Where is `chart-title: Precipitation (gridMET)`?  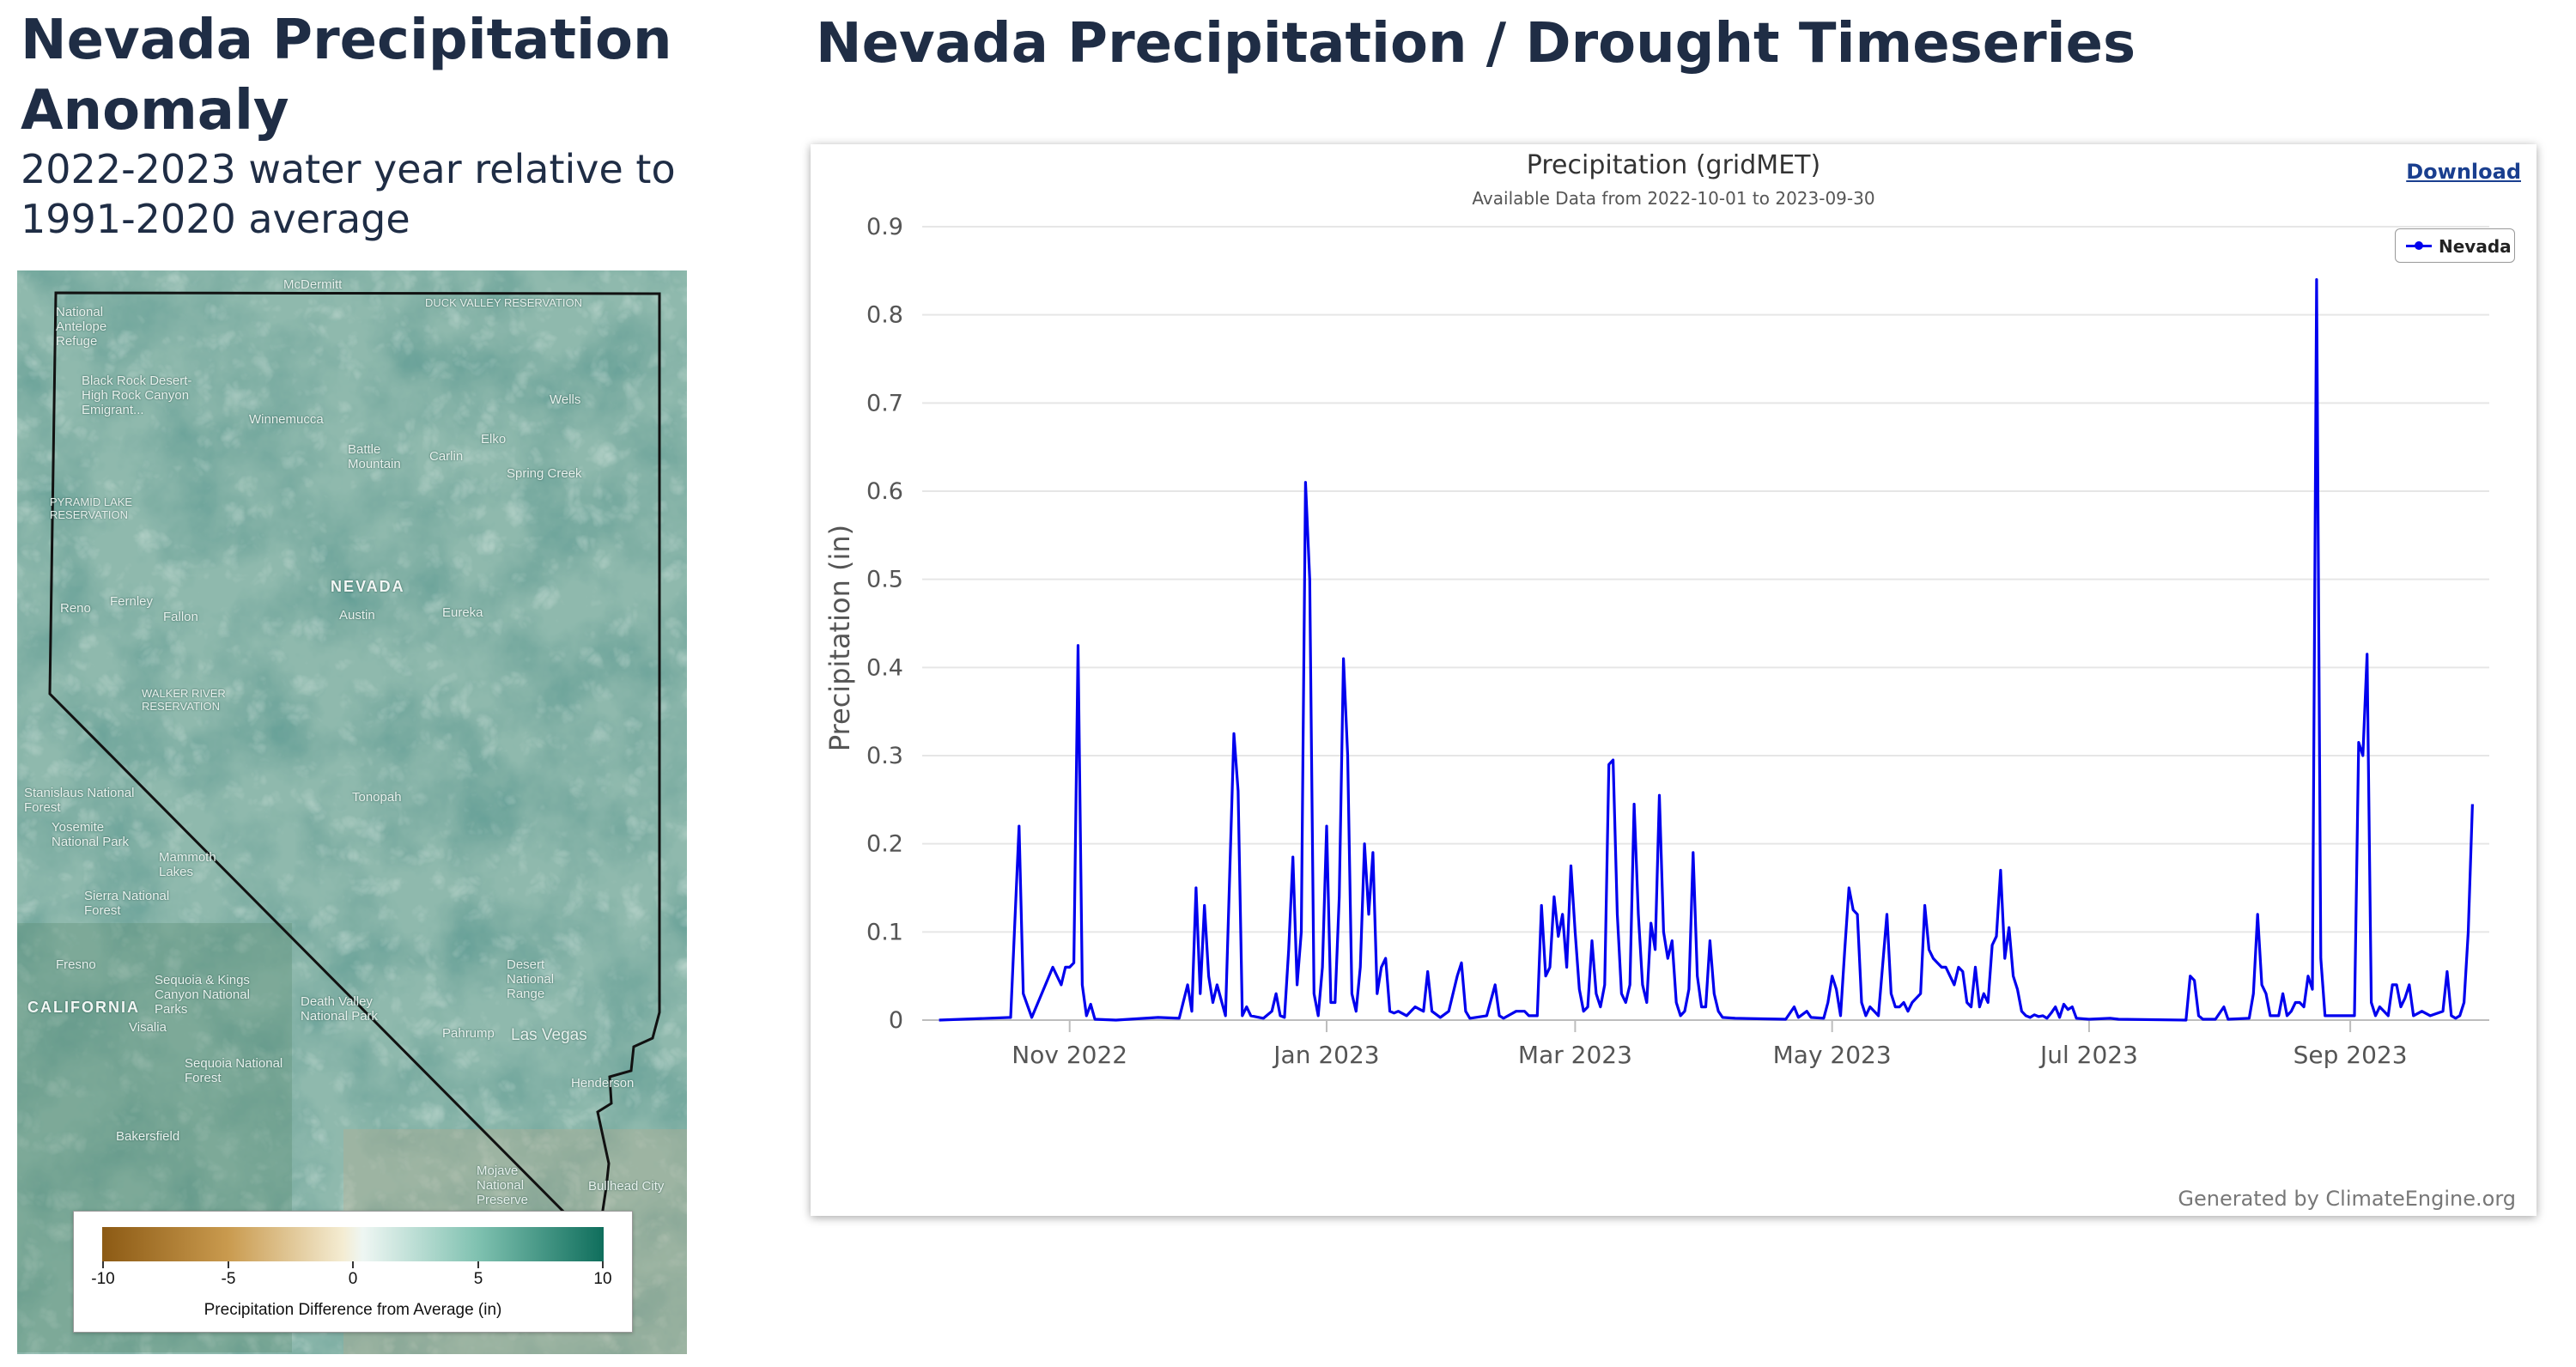
chart-title: Precipitation (gridMET) is located at coordinates (1674, 165).